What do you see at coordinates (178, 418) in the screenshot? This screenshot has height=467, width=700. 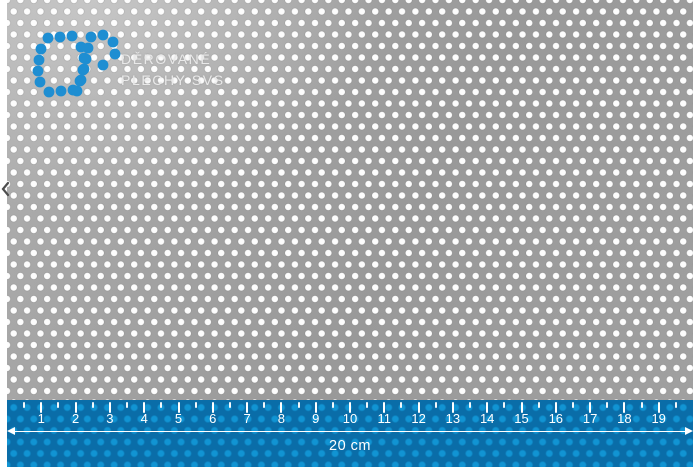 I see `ruler-number: 5` at bounding box center [178, 418].